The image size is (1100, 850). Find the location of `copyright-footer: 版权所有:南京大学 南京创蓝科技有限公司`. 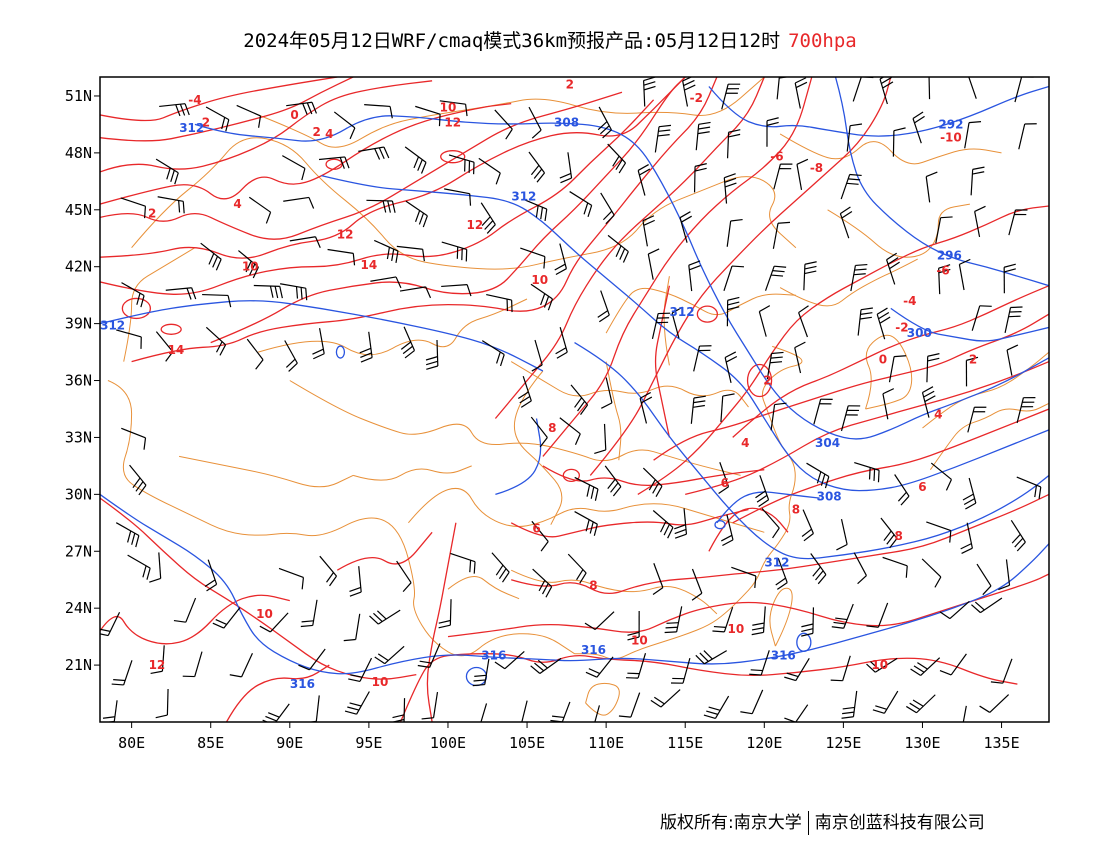

copyright-footer: 版权所有:南京大学 南京创蓝科技有限公司 is located at coordinates (822, 821).